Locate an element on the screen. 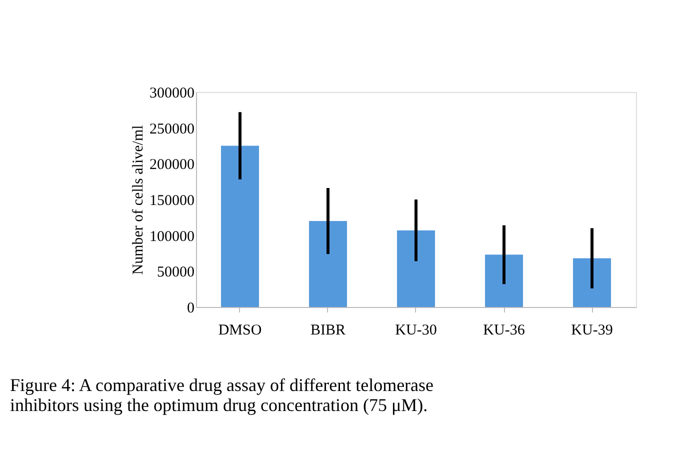 This screenshot has height=463, width=678. x-tick-label: DMSO is located at coordinates (240, 330).